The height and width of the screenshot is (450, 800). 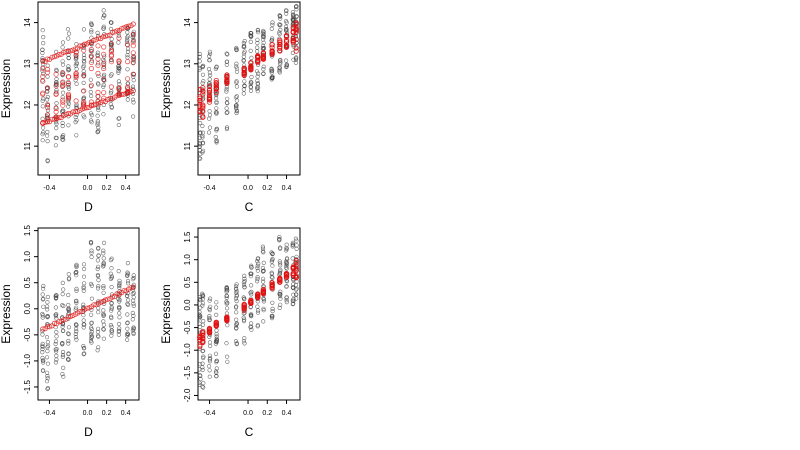 I want to click on p3-y-tick-label: 1.5, so click(x=187, y=237).